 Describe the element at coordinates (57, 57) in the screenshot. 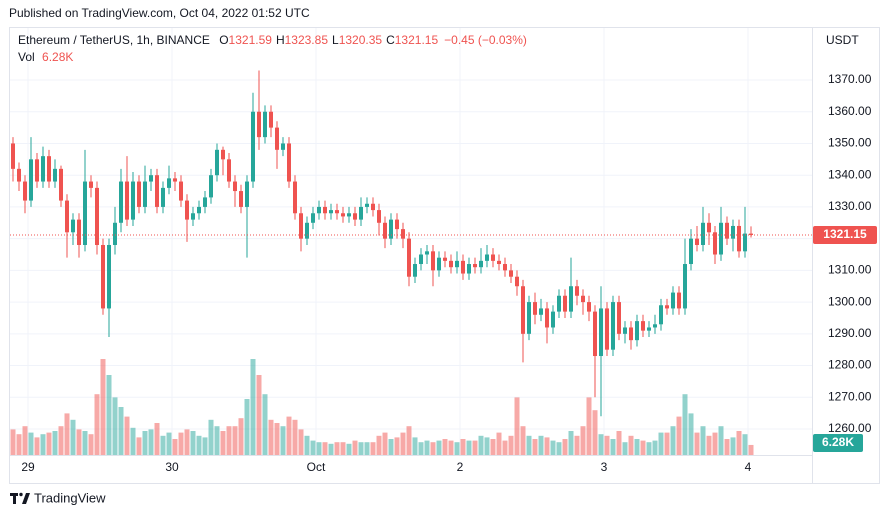

I see `volume-value: 6.28K` at that location.